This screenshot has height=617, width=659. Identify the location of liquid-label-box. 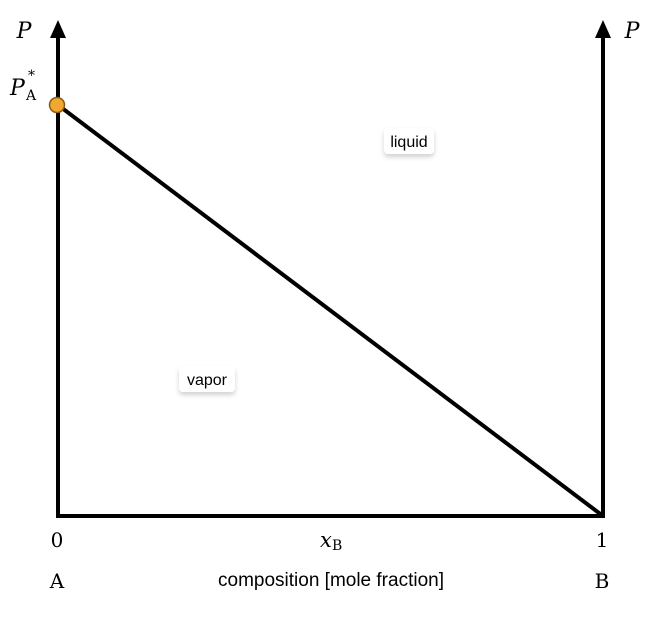
(409, 141).